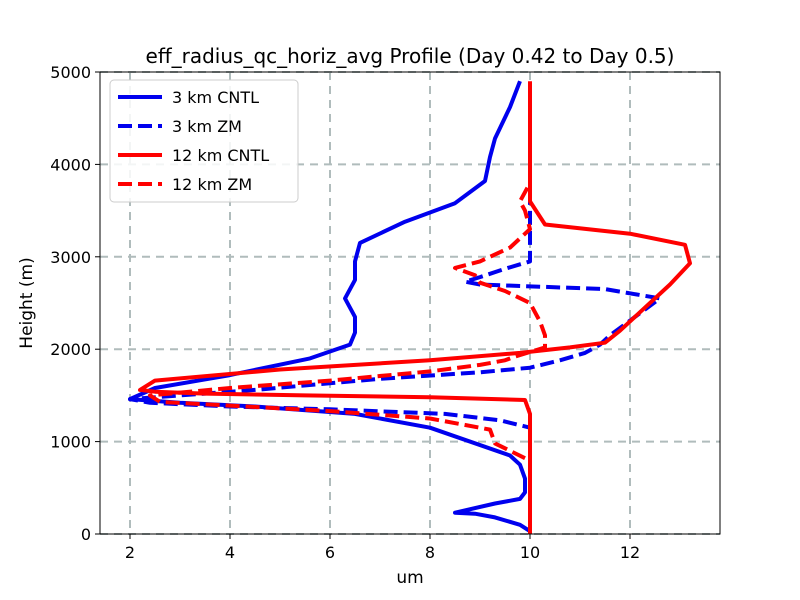 This screenshot has height=600, width=800. I want to click on legend-box, so click(204, 141).